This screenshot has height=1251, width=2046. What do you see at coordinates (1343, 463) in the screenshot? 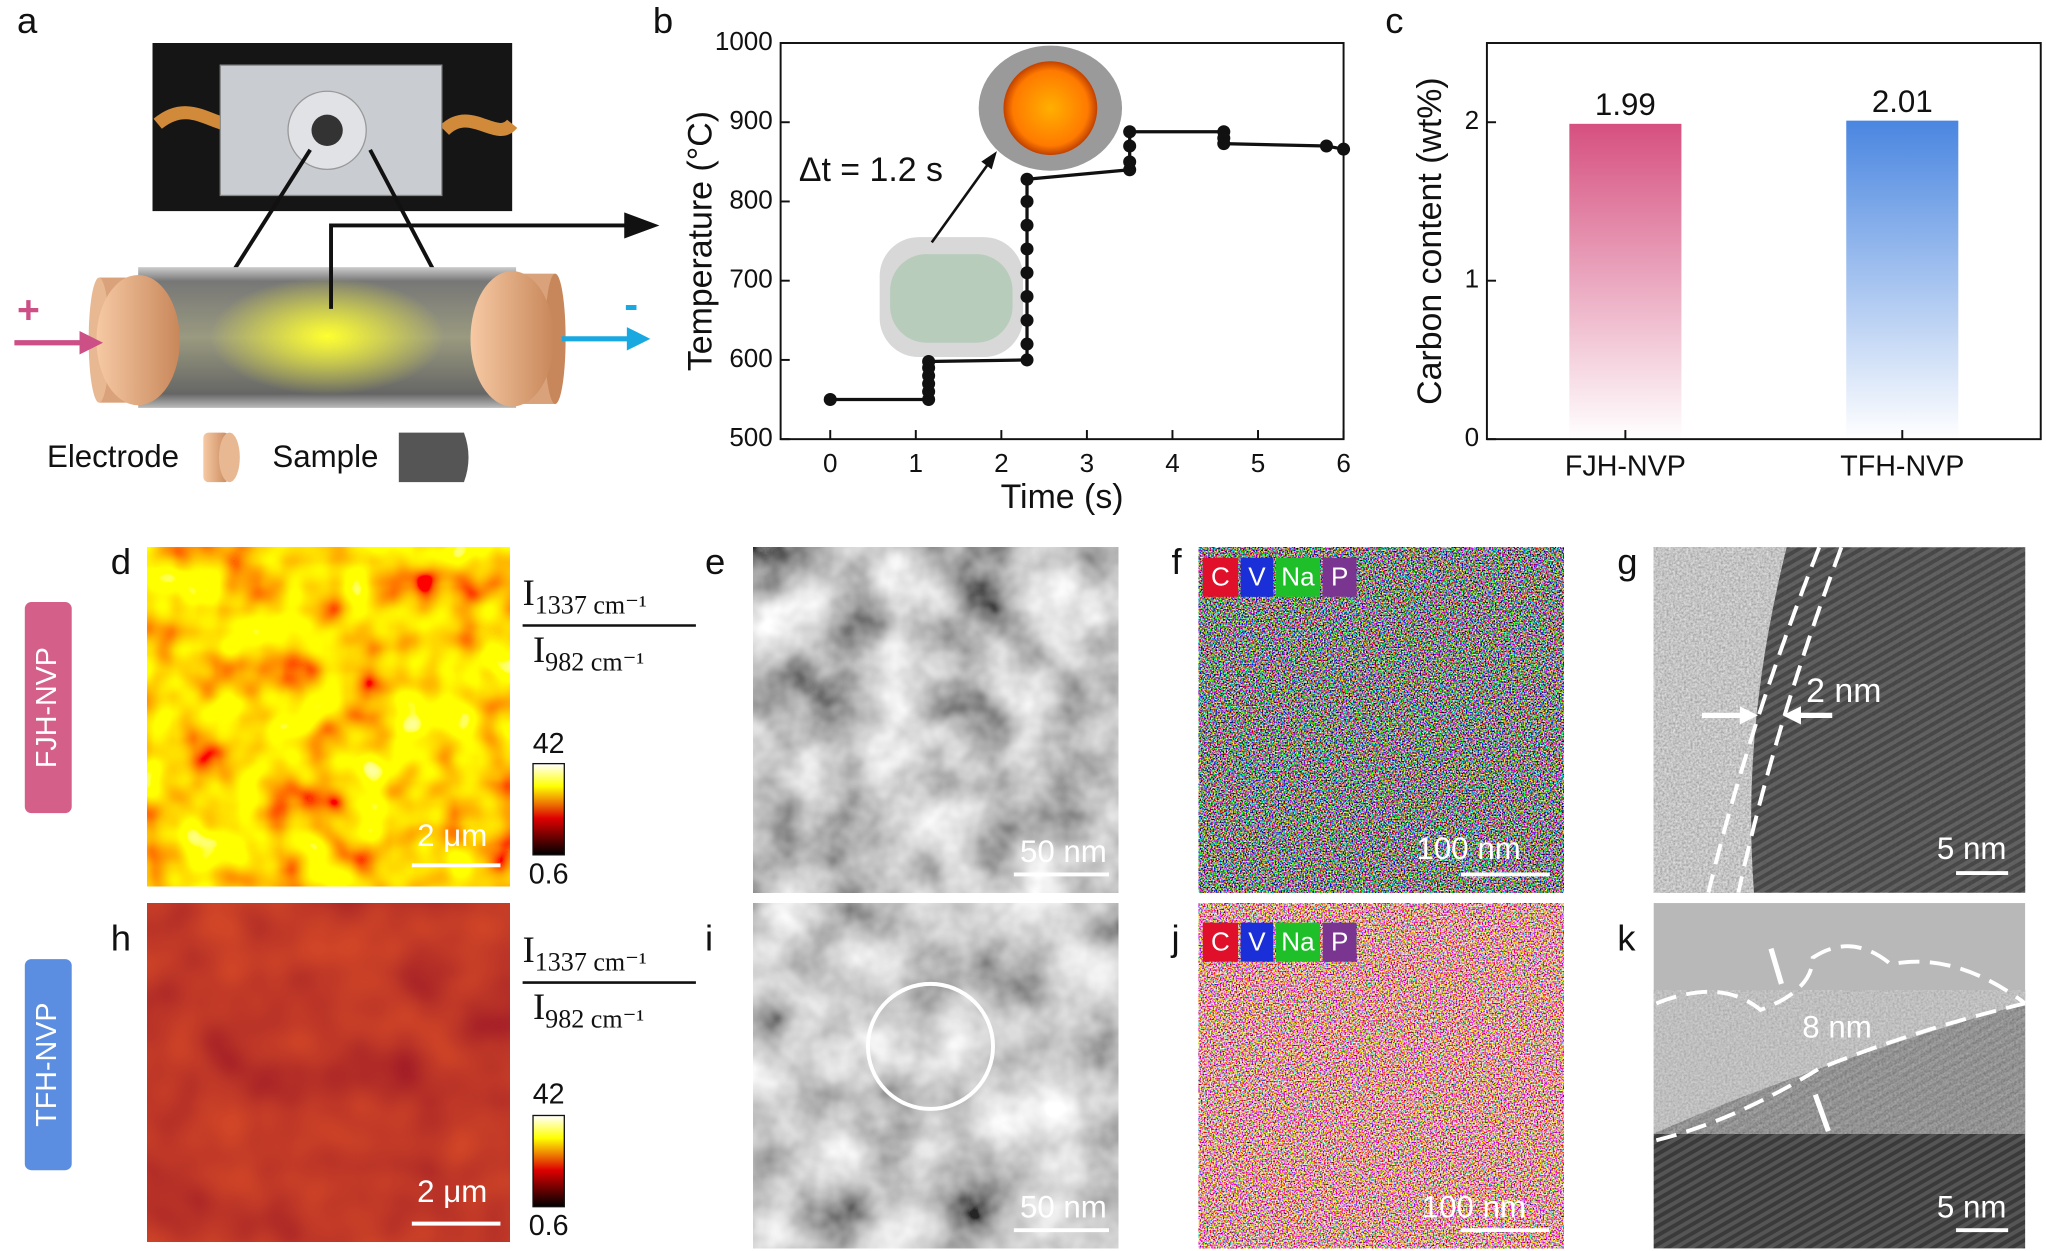
I see `x-tick-label: 6` at bounding box center [1343, 463].